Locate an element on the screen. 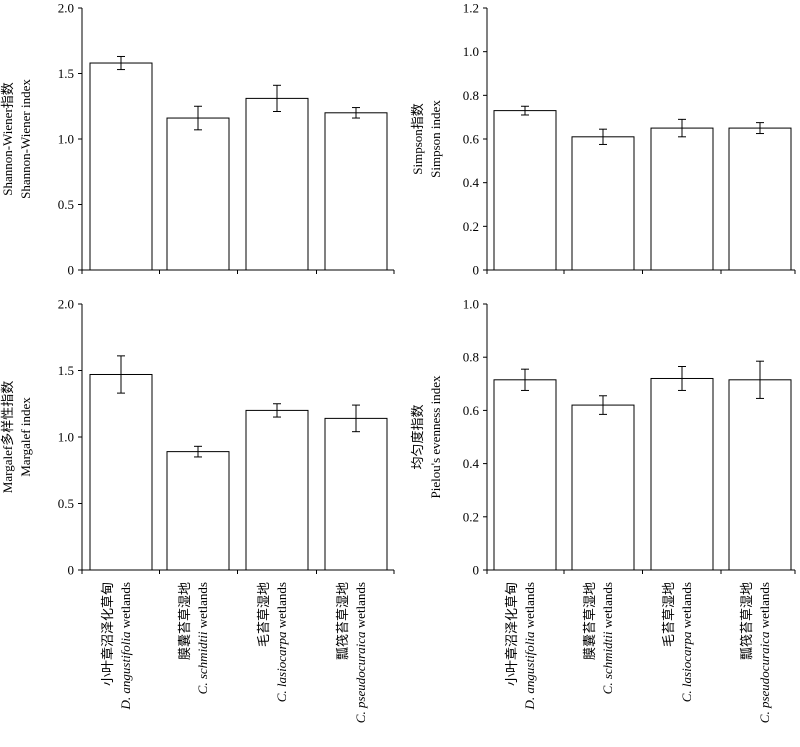  y-axis-label: Margalef多样性指数 is located at coordinates (7, 437).